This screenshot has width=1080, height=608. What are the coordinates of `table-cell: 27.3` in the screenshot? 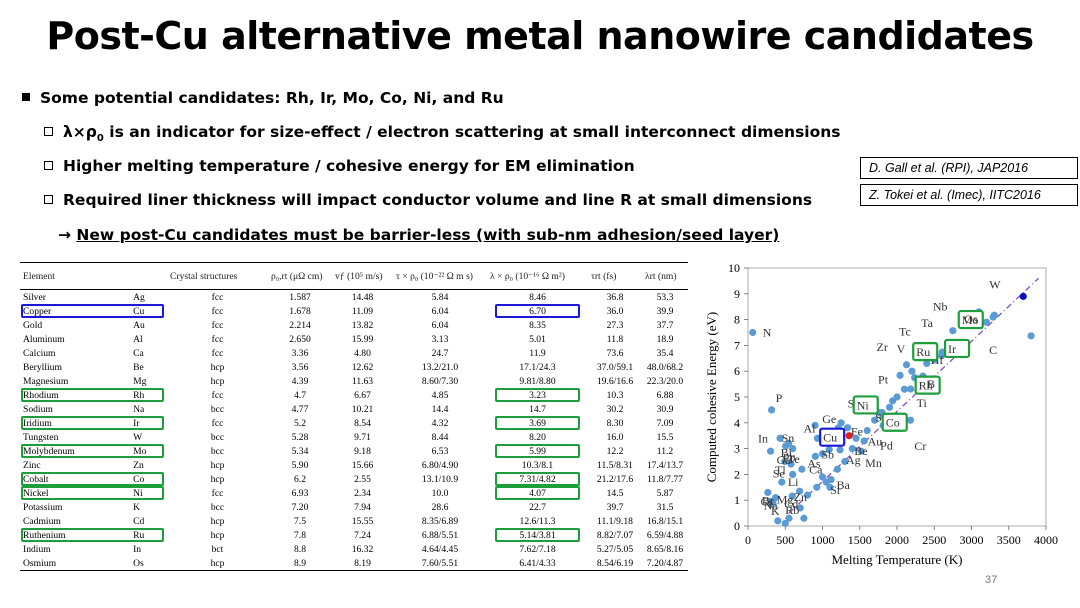 It's located at (615, 325).